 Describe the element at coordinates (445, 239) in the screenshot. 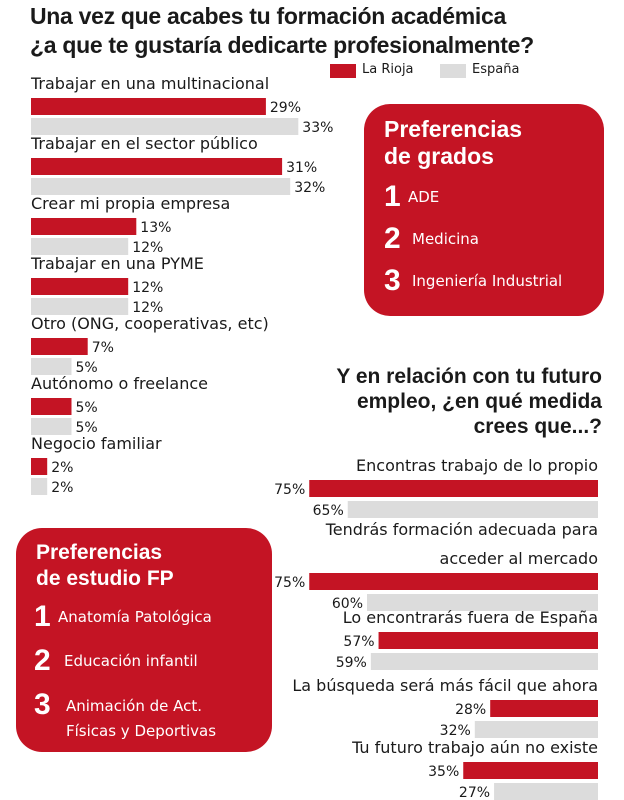

I see `grados-item-2: Medicina` at that location.